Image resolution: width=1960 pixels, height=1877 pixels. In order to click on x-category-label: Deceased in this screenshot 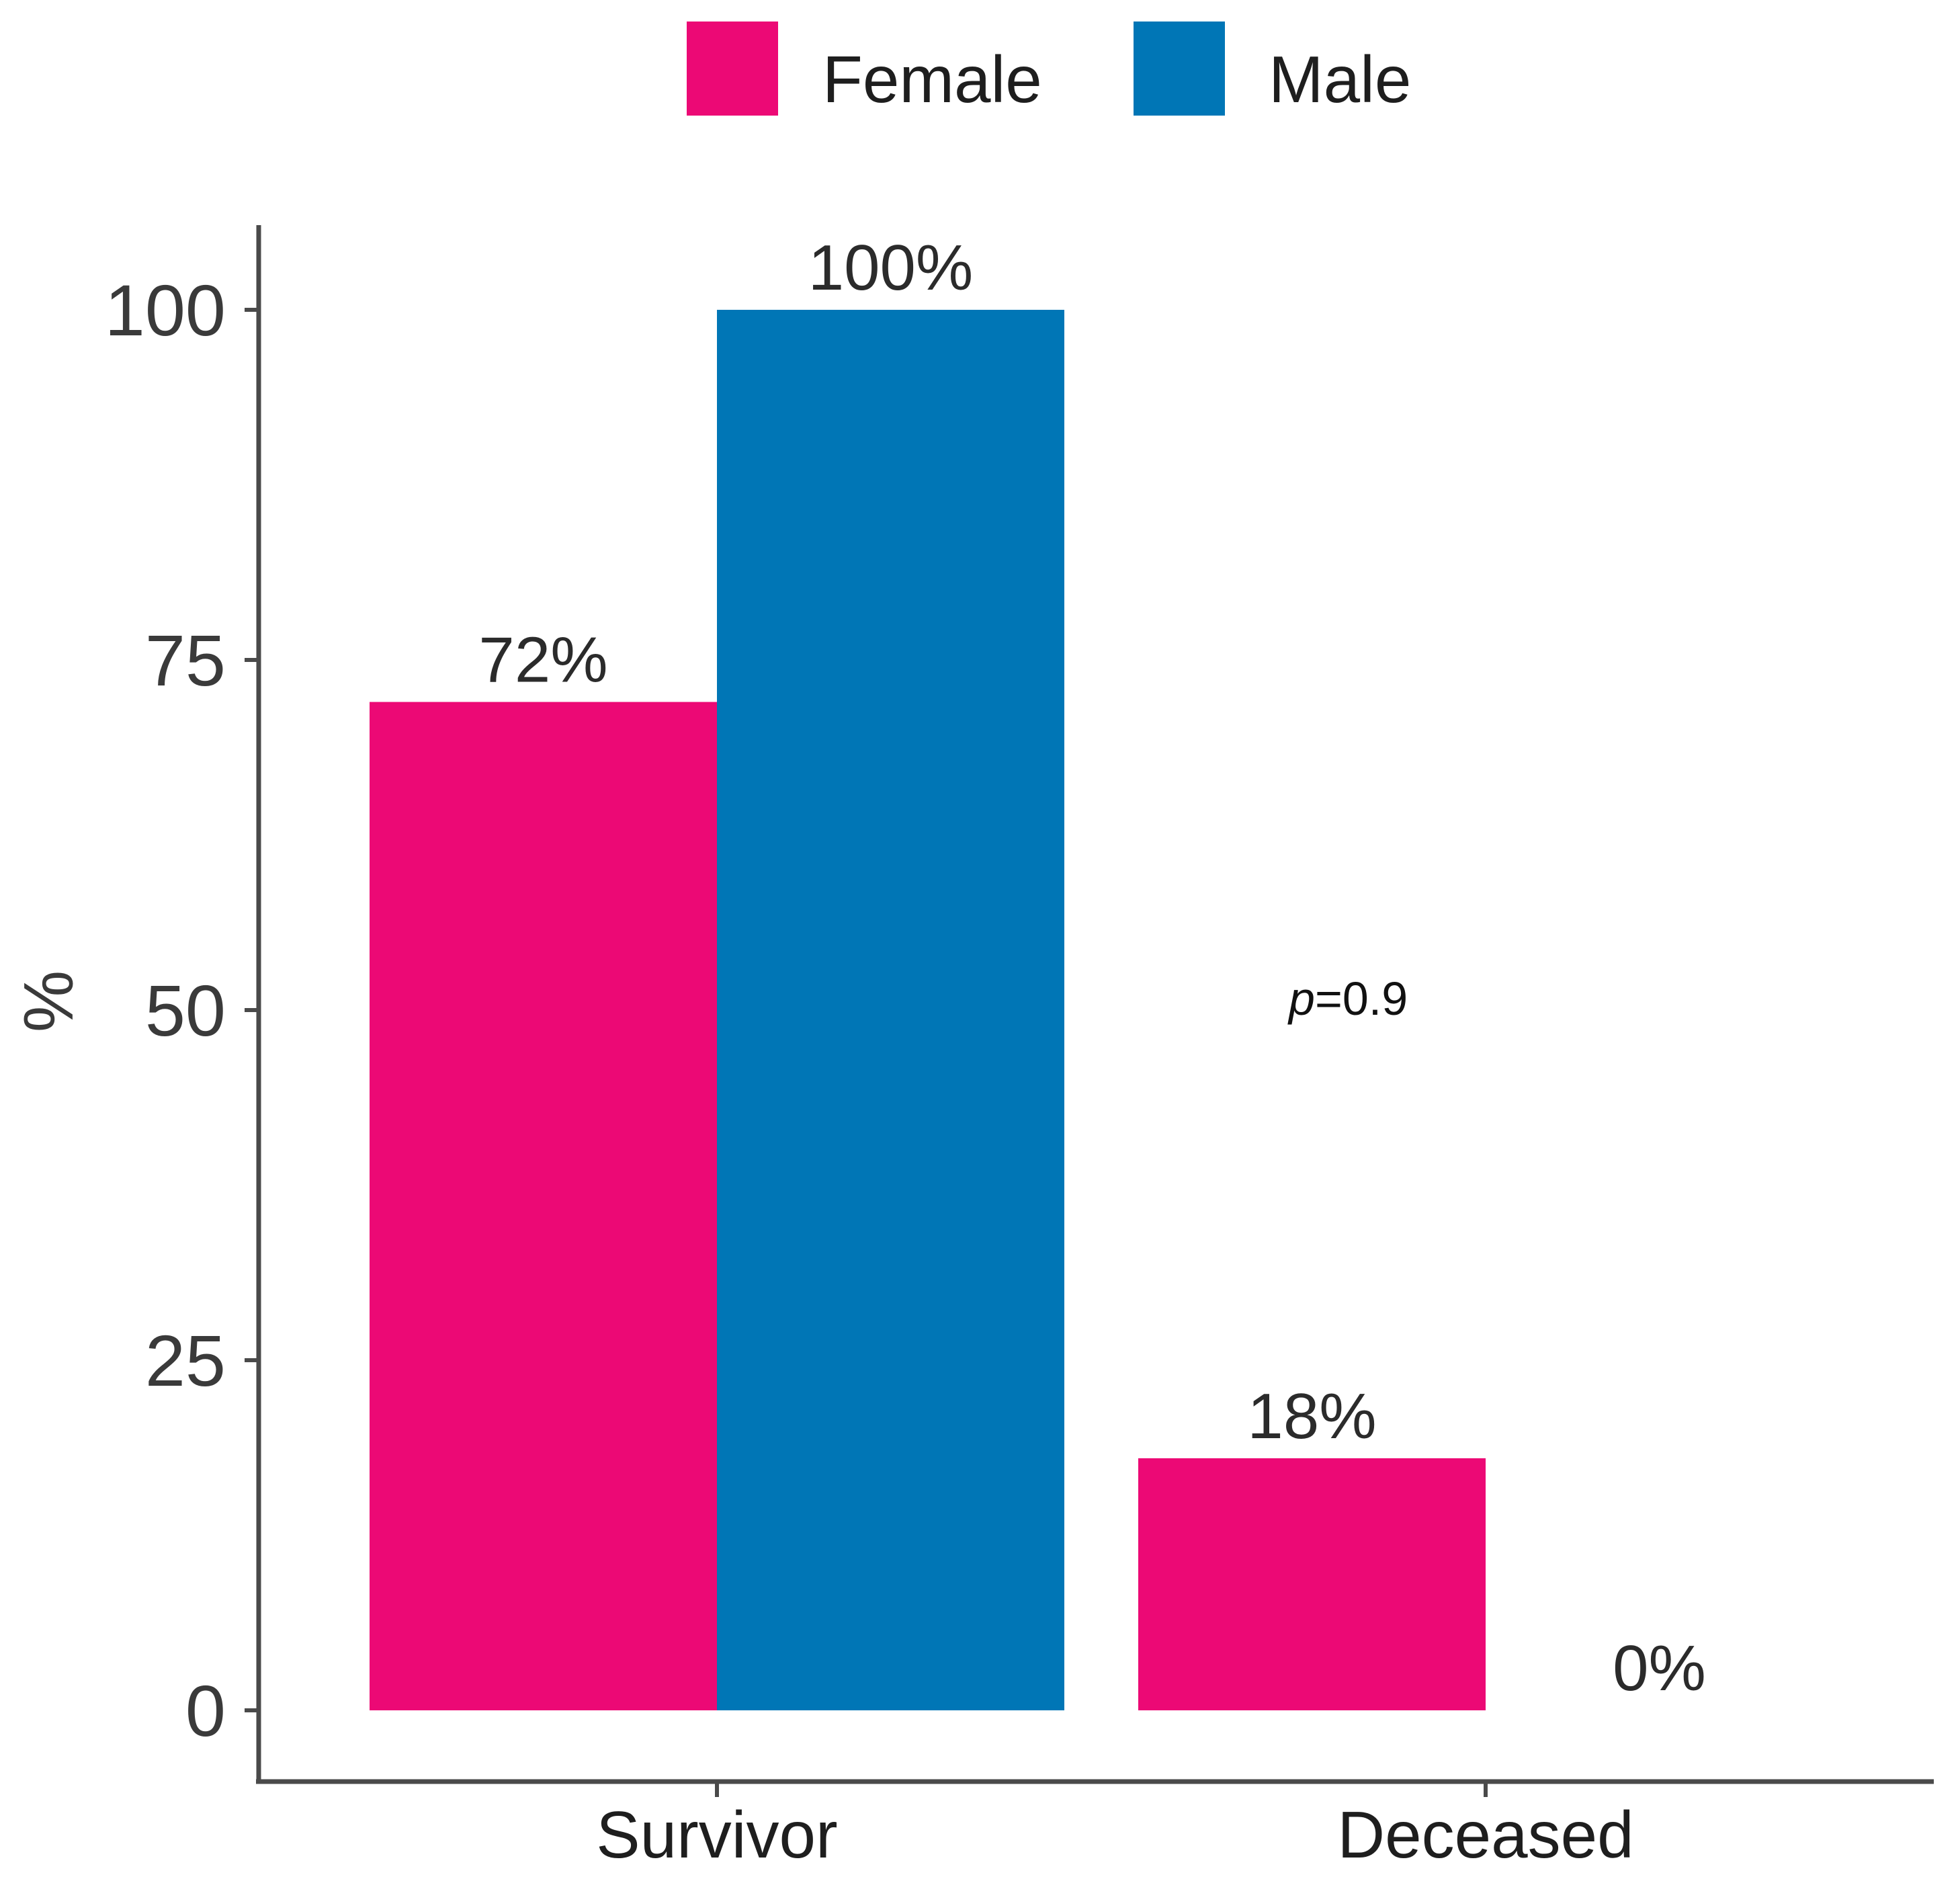, I will do `click(1485, 1835)`.